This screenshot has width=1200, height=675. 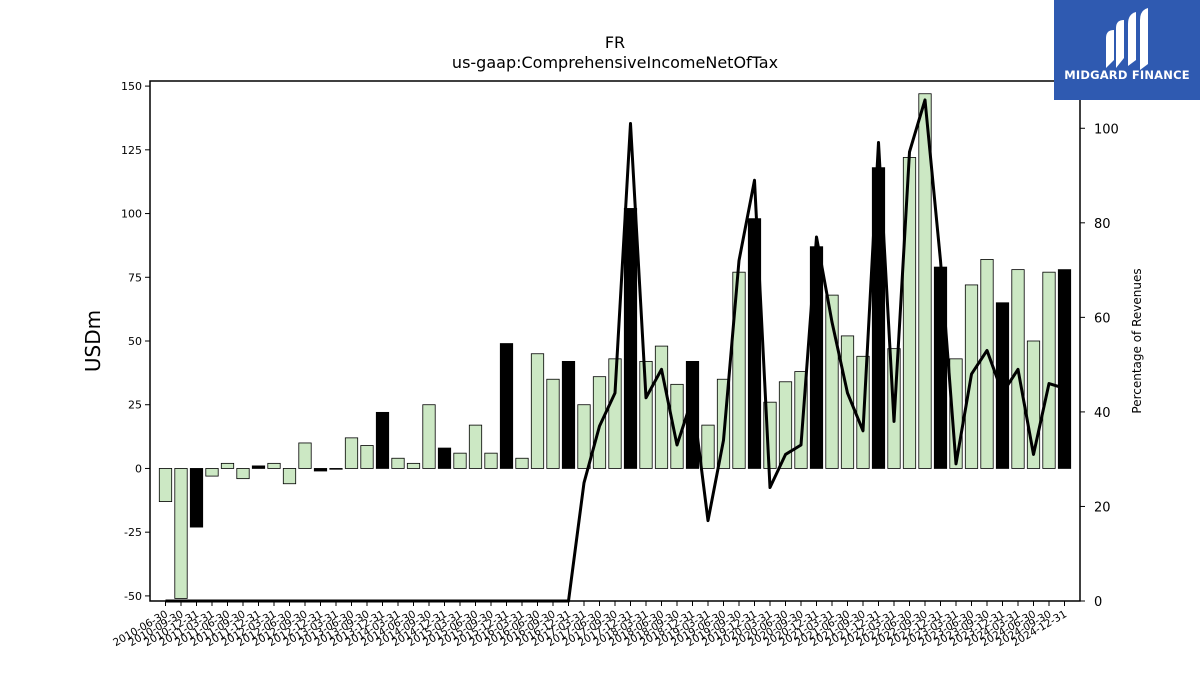 I want to click on chart-subtitle: us-gaap:ComprehensiveIncomeNetOfTax, so click(x=615, y=62).